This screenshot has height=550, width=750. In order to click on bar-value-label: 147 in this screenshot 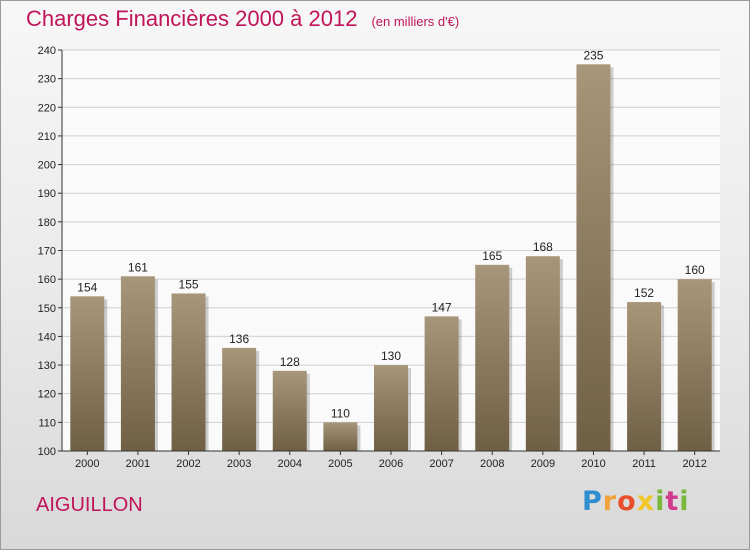, I will do `click(442, 307)`.